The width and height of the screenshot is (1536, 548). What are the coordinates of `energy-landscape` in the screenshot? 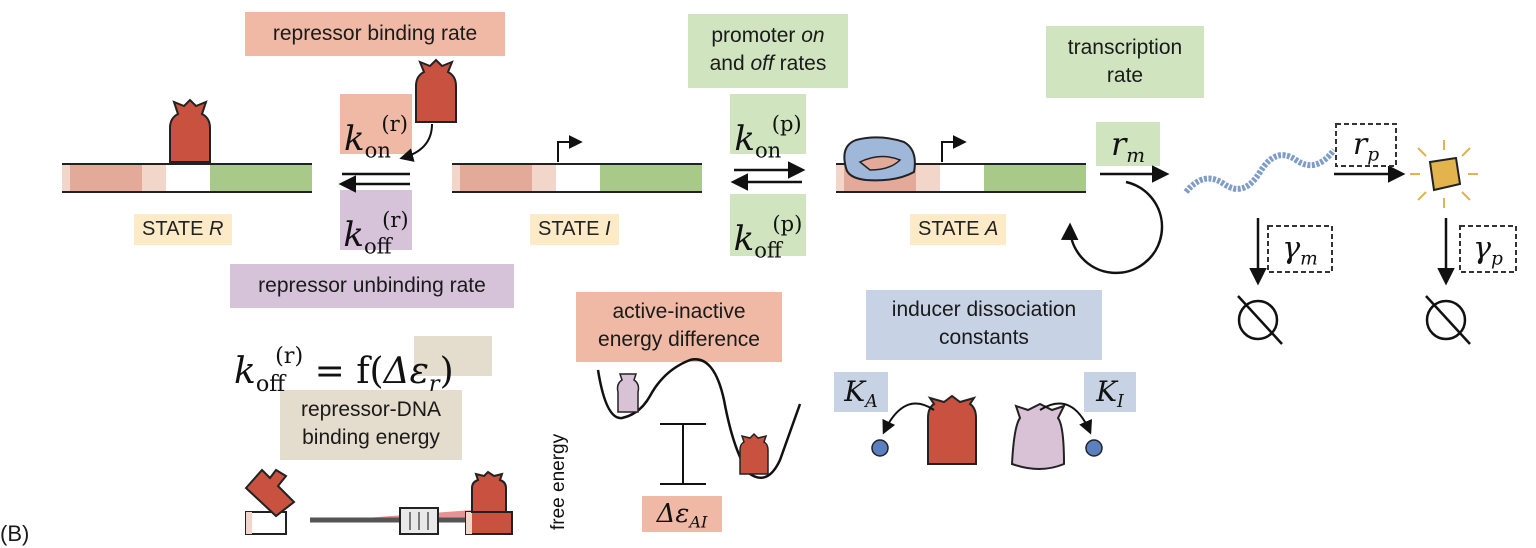 It's located at (699, 418).